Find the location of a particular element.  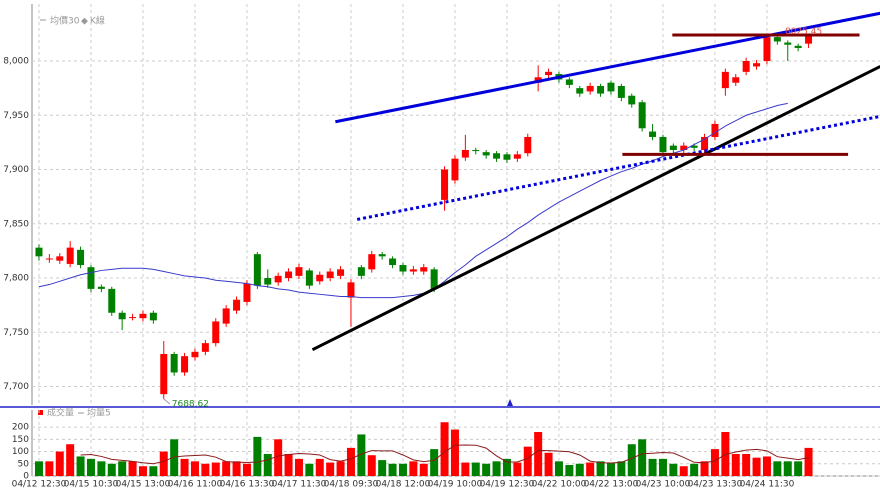

x-tick-label: 04/15 13:00 is located at coordinates (143, 485).